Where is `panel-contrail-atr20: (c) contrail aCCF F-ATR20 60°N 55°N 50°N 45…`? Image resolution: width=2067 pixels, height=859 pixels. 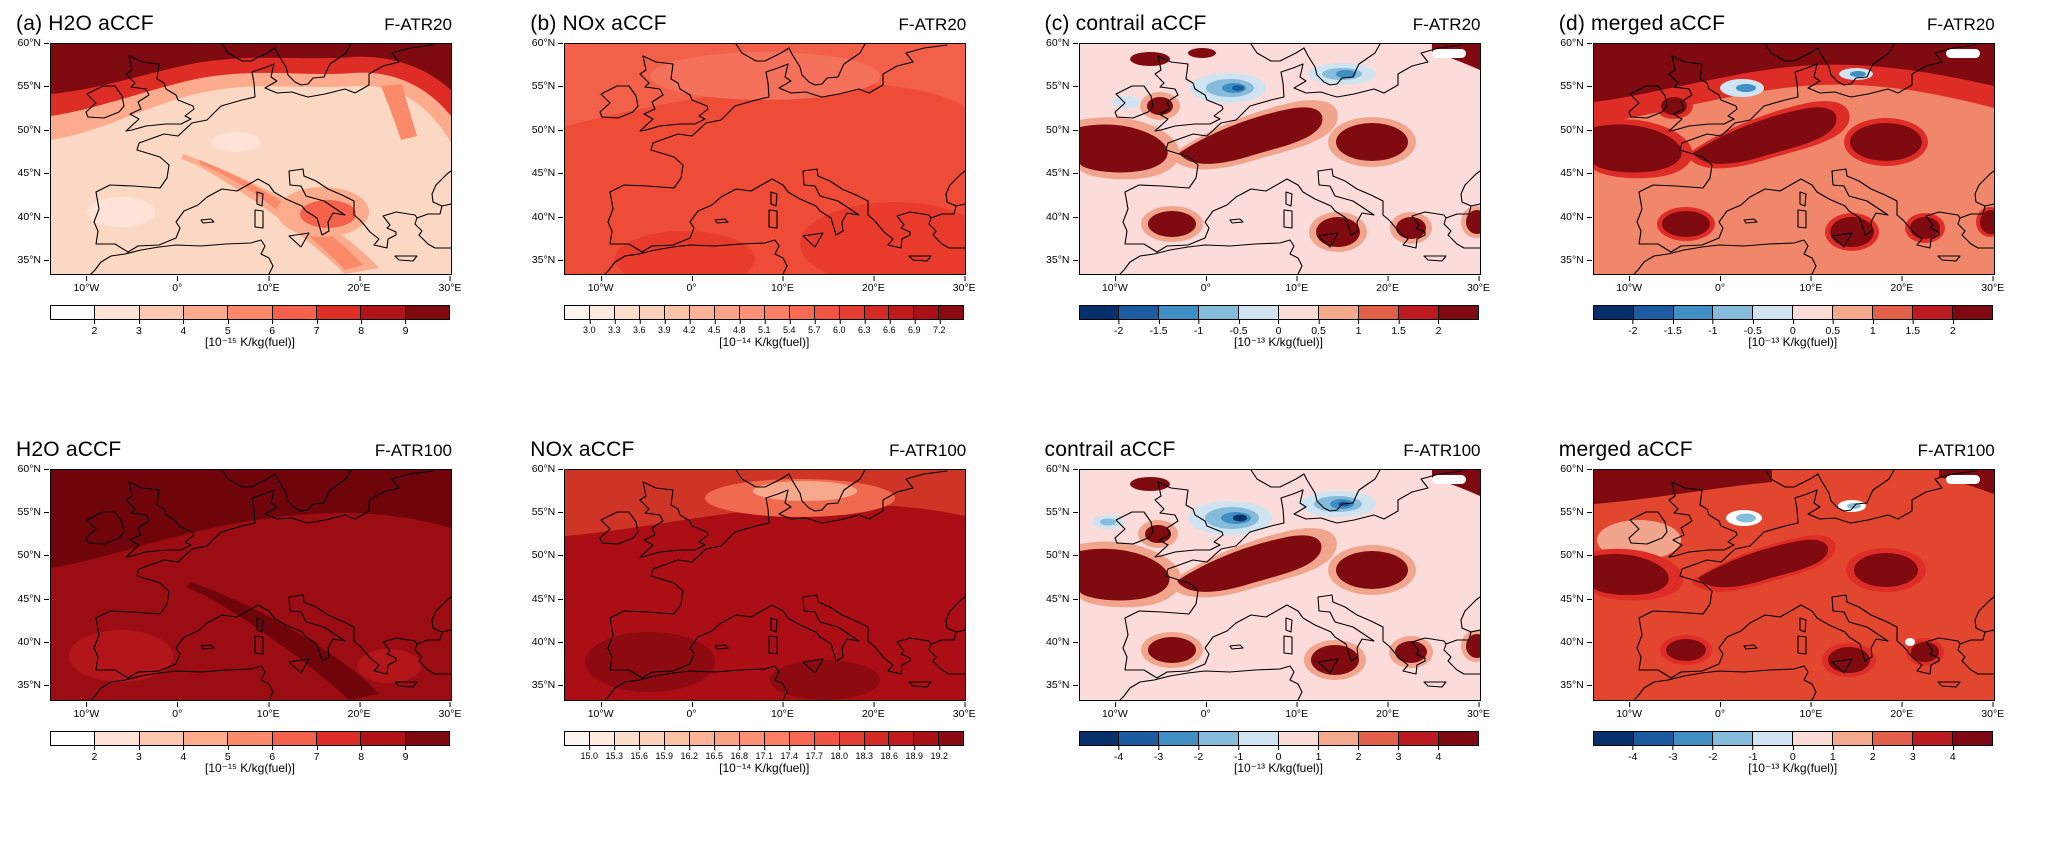
panel-contrail-atr20: (c) contrail aCCF F-ATR20 60°N 55°N 50°N 45… is located at coordinates (1296, 221).